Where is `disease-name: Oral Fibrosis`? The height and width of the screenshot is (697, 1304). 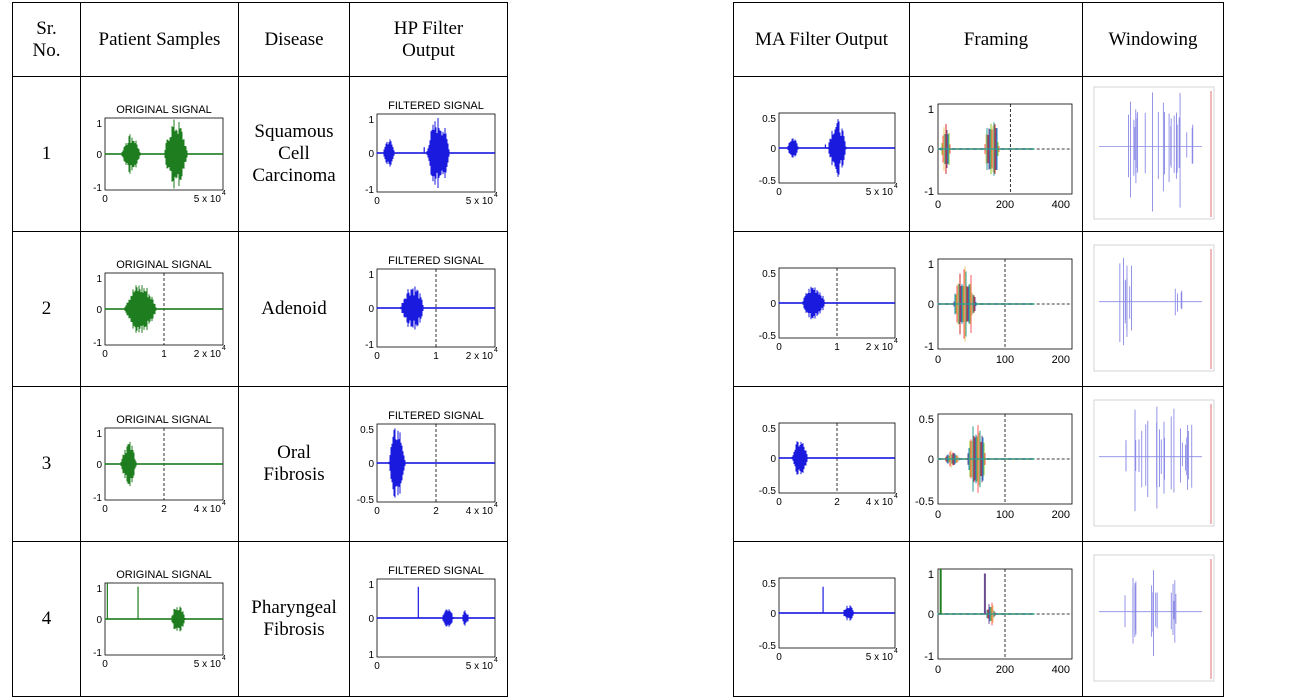 disease-name: Oral Fibrosis is located at coordinates (294, 463).